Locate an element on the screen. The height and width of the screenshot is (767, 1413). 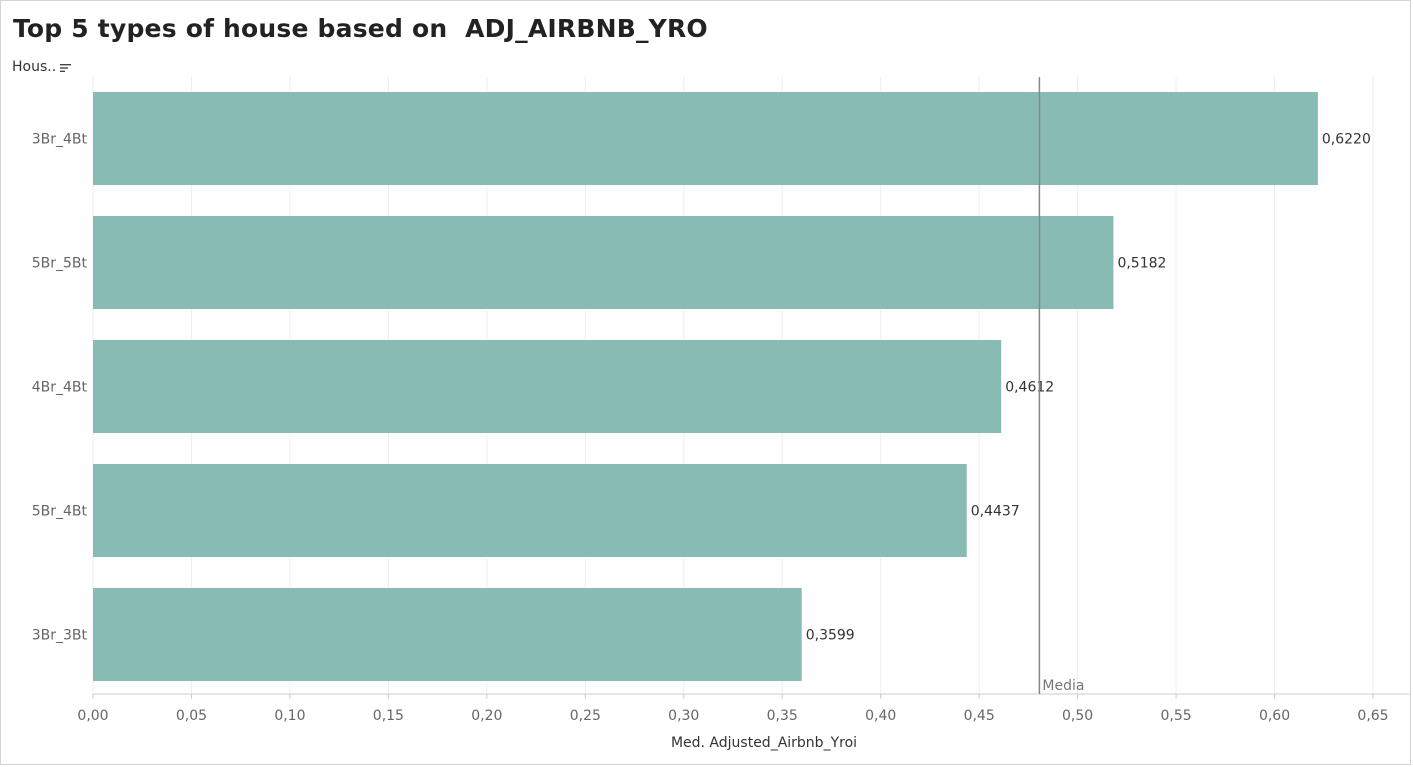
bar-4br-4bt is located at coordinates (547, 386).